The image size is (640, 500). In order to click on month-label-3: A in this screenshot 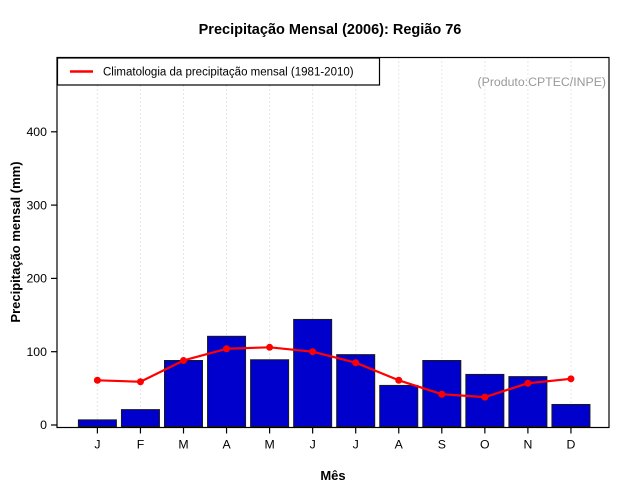, I will do `click(226, 445)`.